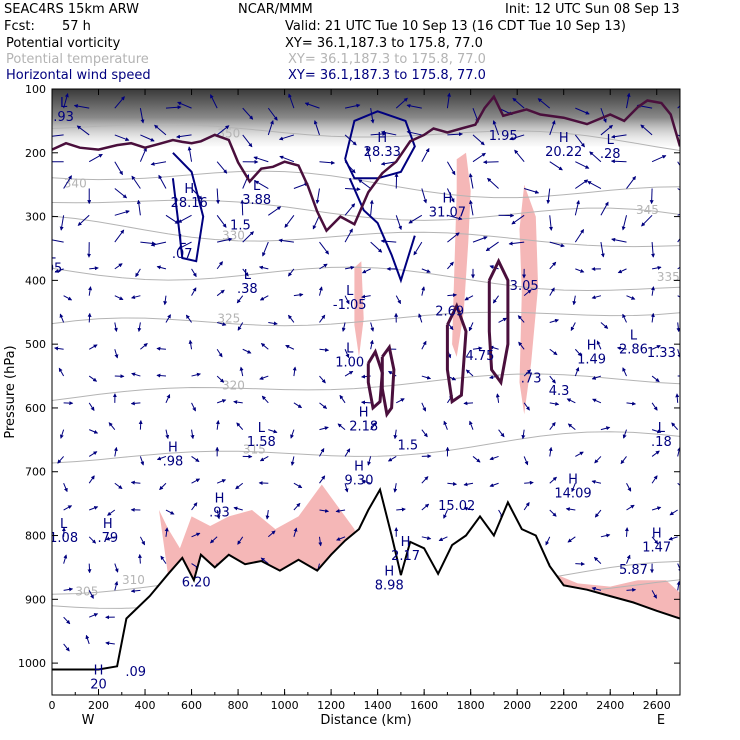 The width and height of the screenshot is (740, 740). I want to click on wind-speed-label: .79, so click(107, 538).